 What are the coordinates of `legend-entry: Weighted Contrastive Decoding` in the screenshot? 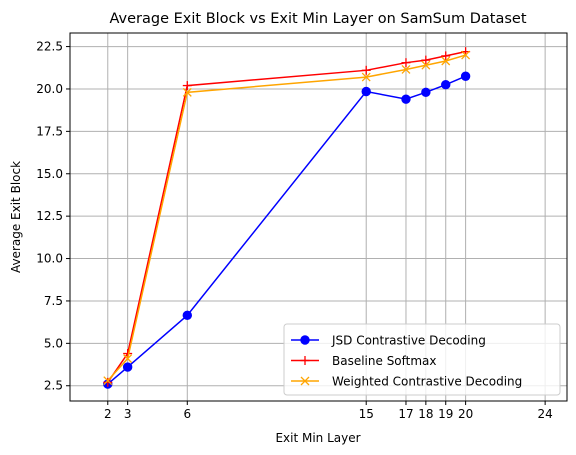 It's located at (406, 382).